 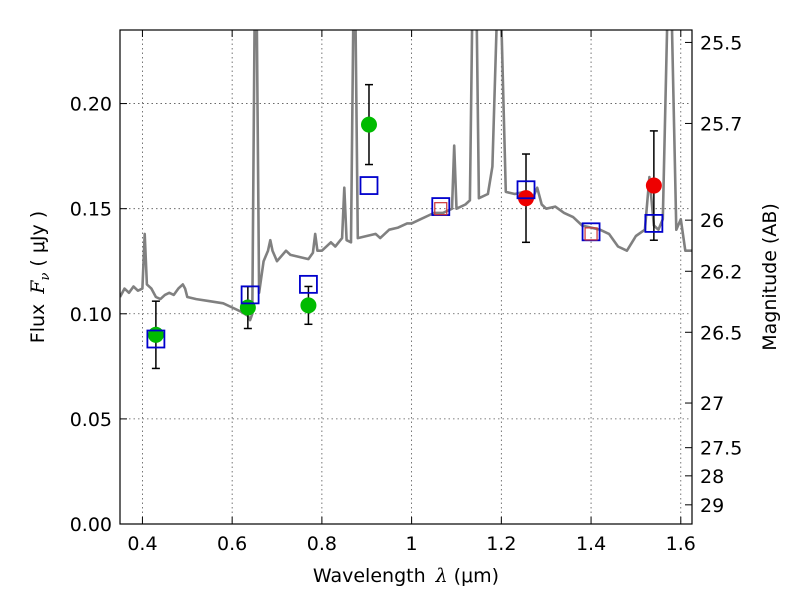 What do you see at coordinates (653, 185) in the screenshot?
I see `red-data-point` at bounding box center [653, 185].